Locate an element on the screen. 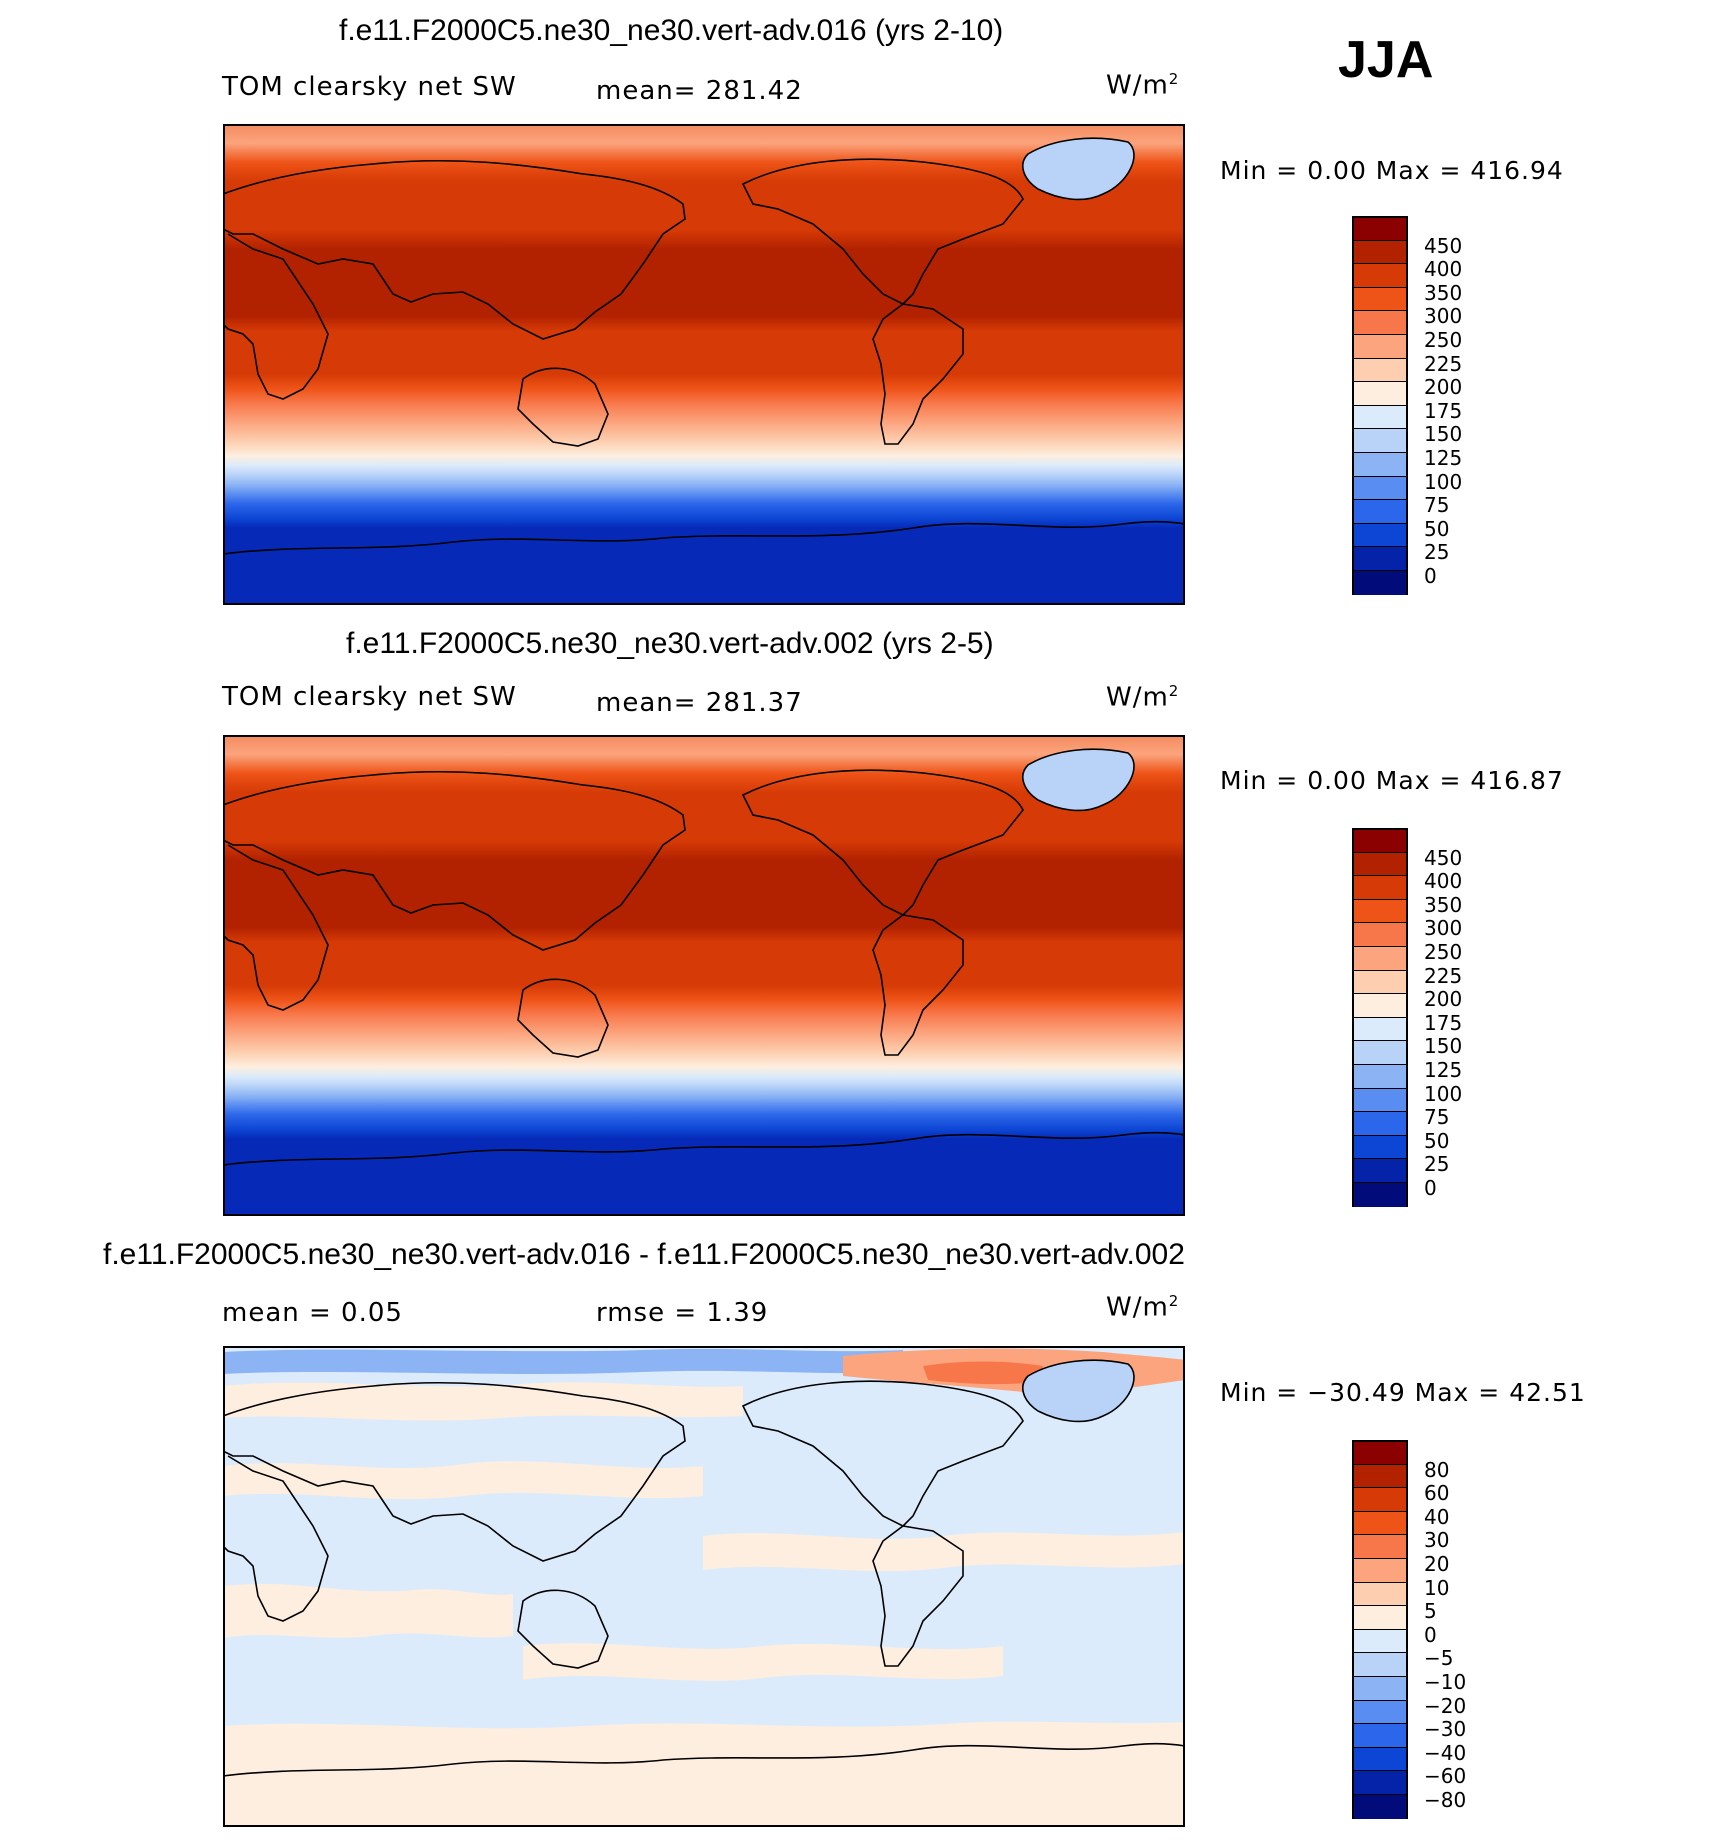 This screenshot has width=1710, height=1841. colorbar-label: 5 is located at coordinates (1430, 1611).